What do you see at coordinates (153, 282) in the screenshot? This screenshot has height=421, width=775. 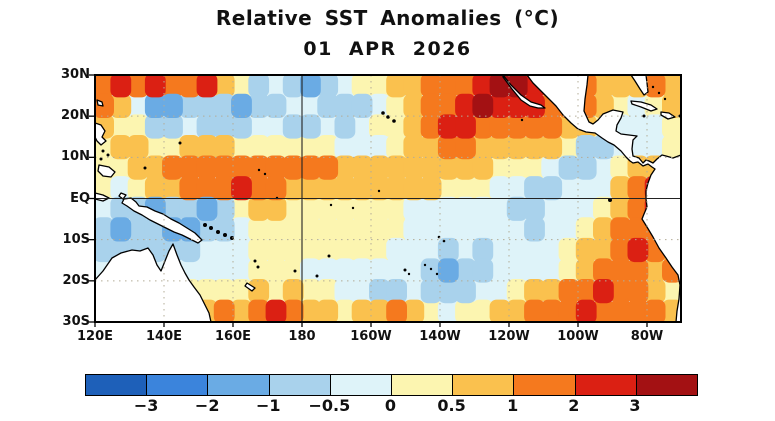 I see `landmass-australia` at bounding box center [153, 282].